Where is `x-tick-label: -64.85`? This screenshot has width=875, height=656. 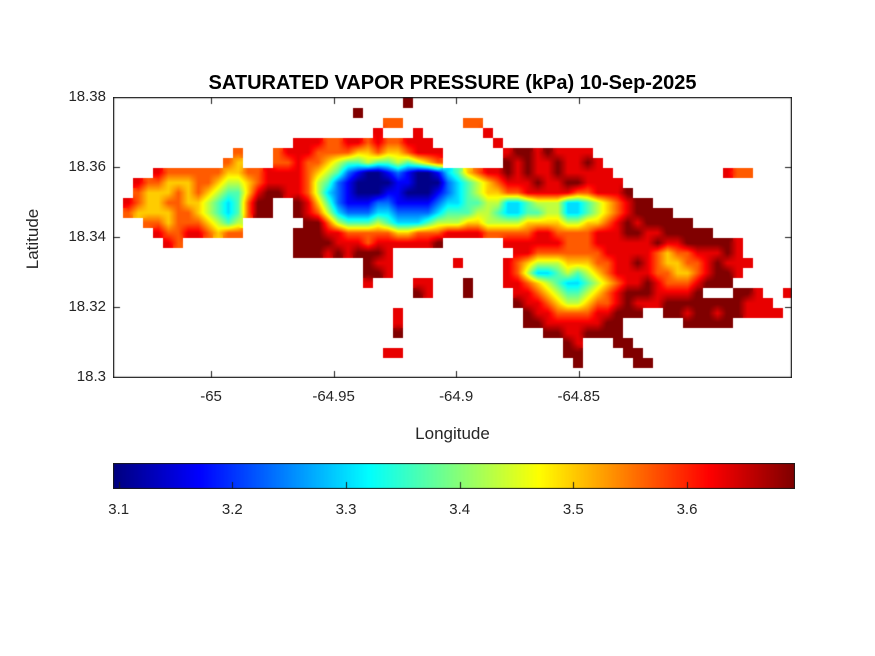
x-tick-label: -64.85 is located at coordinates (578, 396).